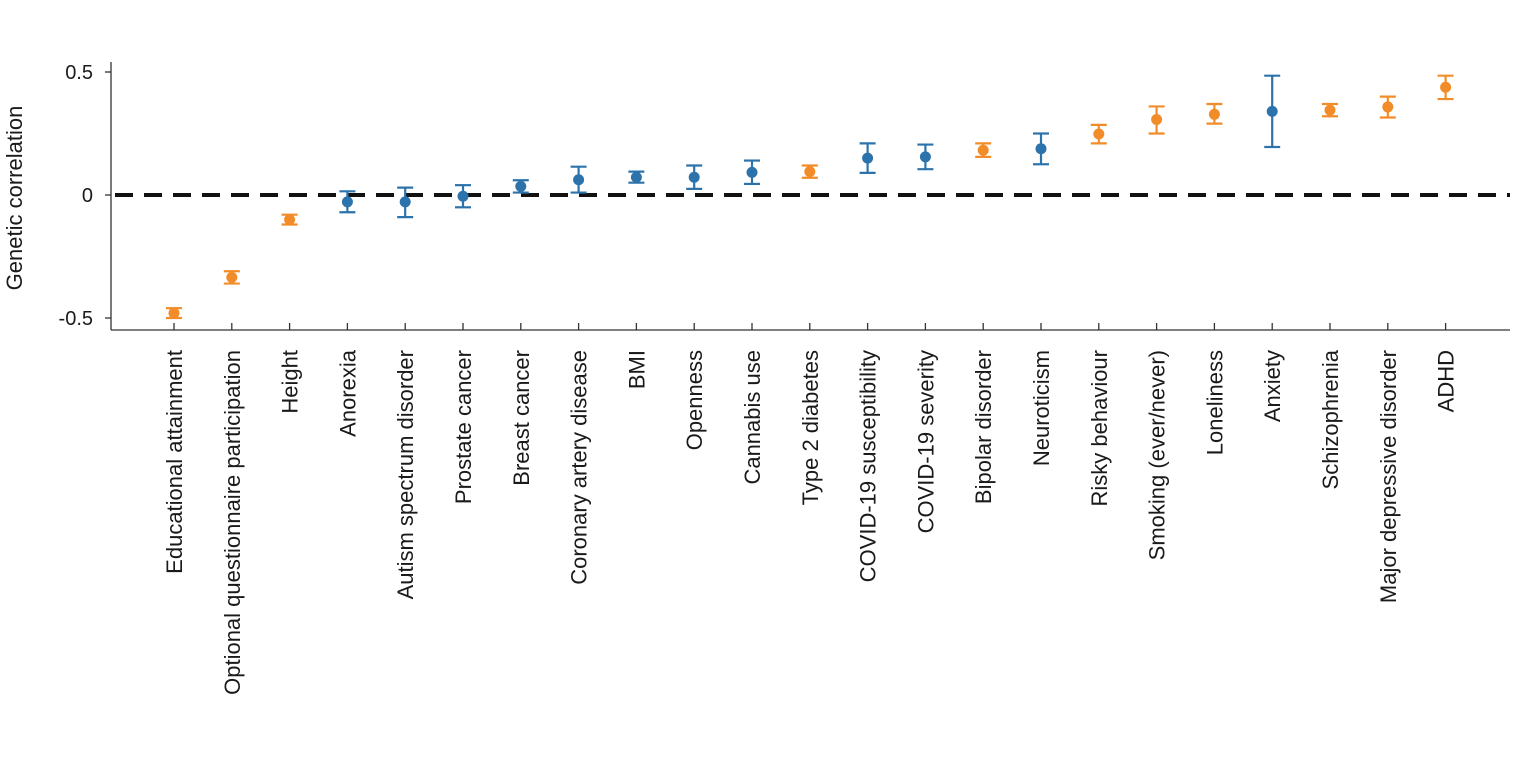 This screenshot has width=1519, height=782. I want to click on category-label: Educational attainment, so click(174, 462).